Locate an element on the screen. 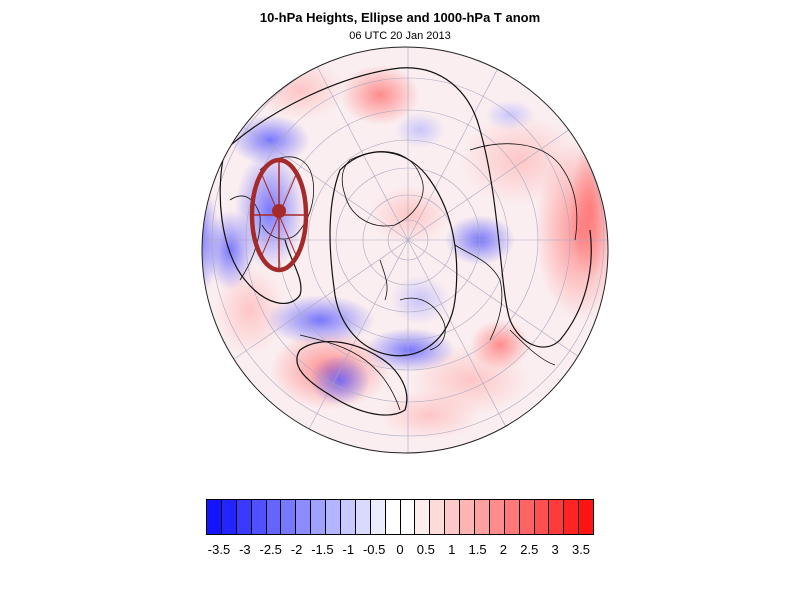 The height and width of the screenshot is (600, 800). colorbar-tick-label: 2 is located at coordinates (503, 549).